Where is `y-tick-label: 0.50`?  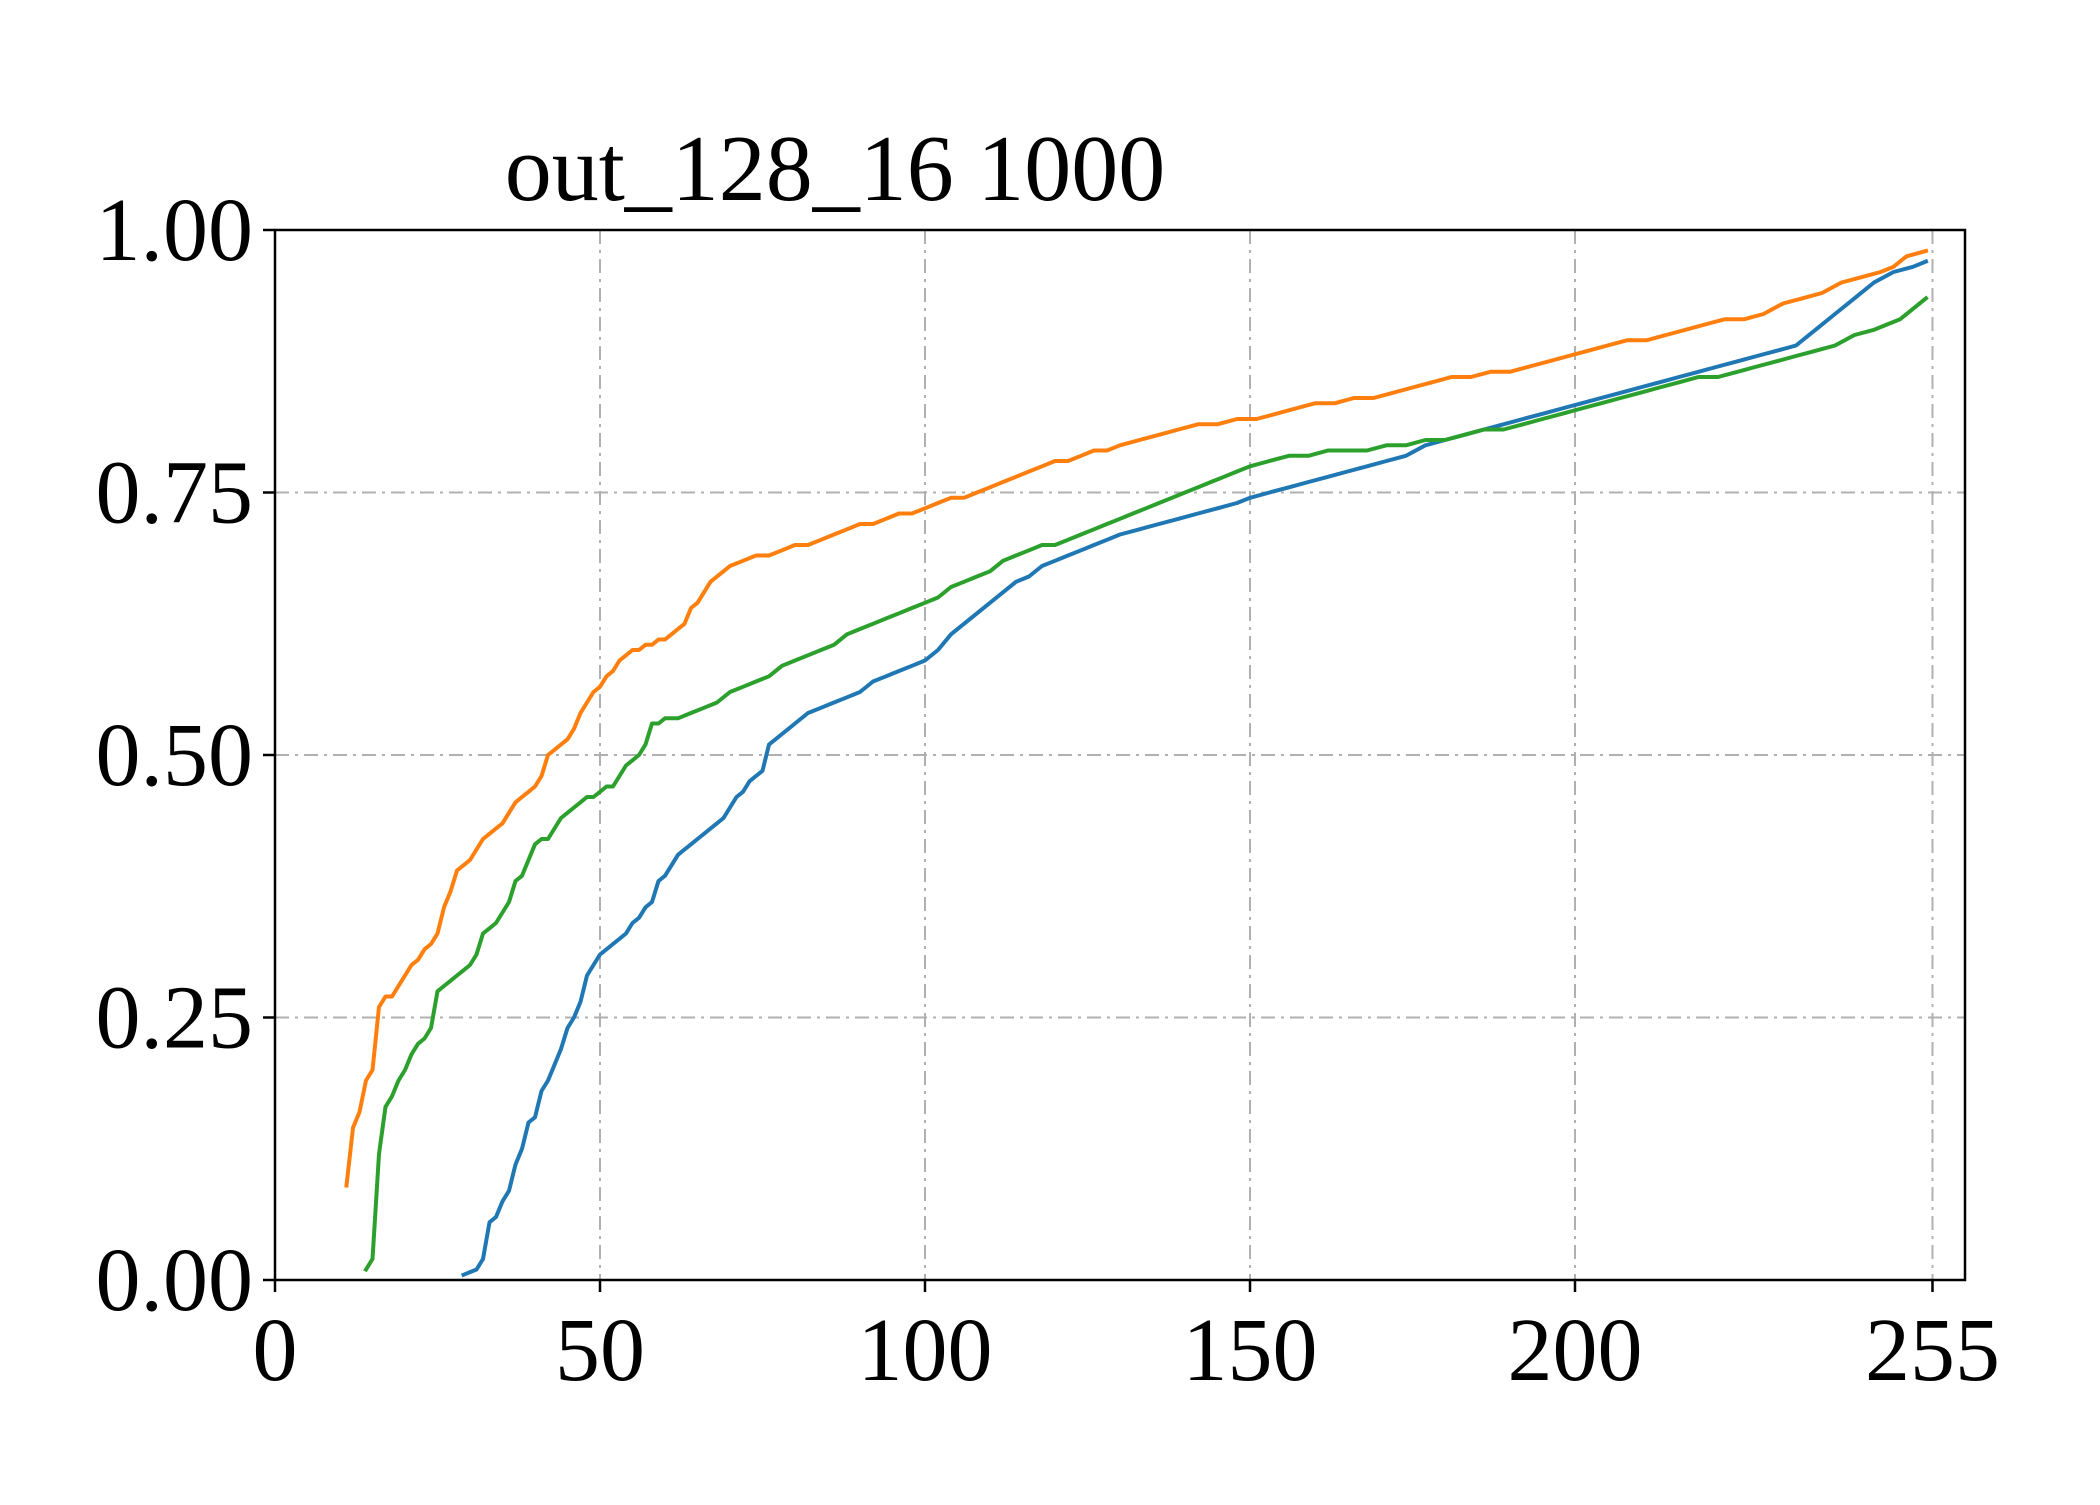
y-tick-label: 0.50 is located at coordinates (175, 755).